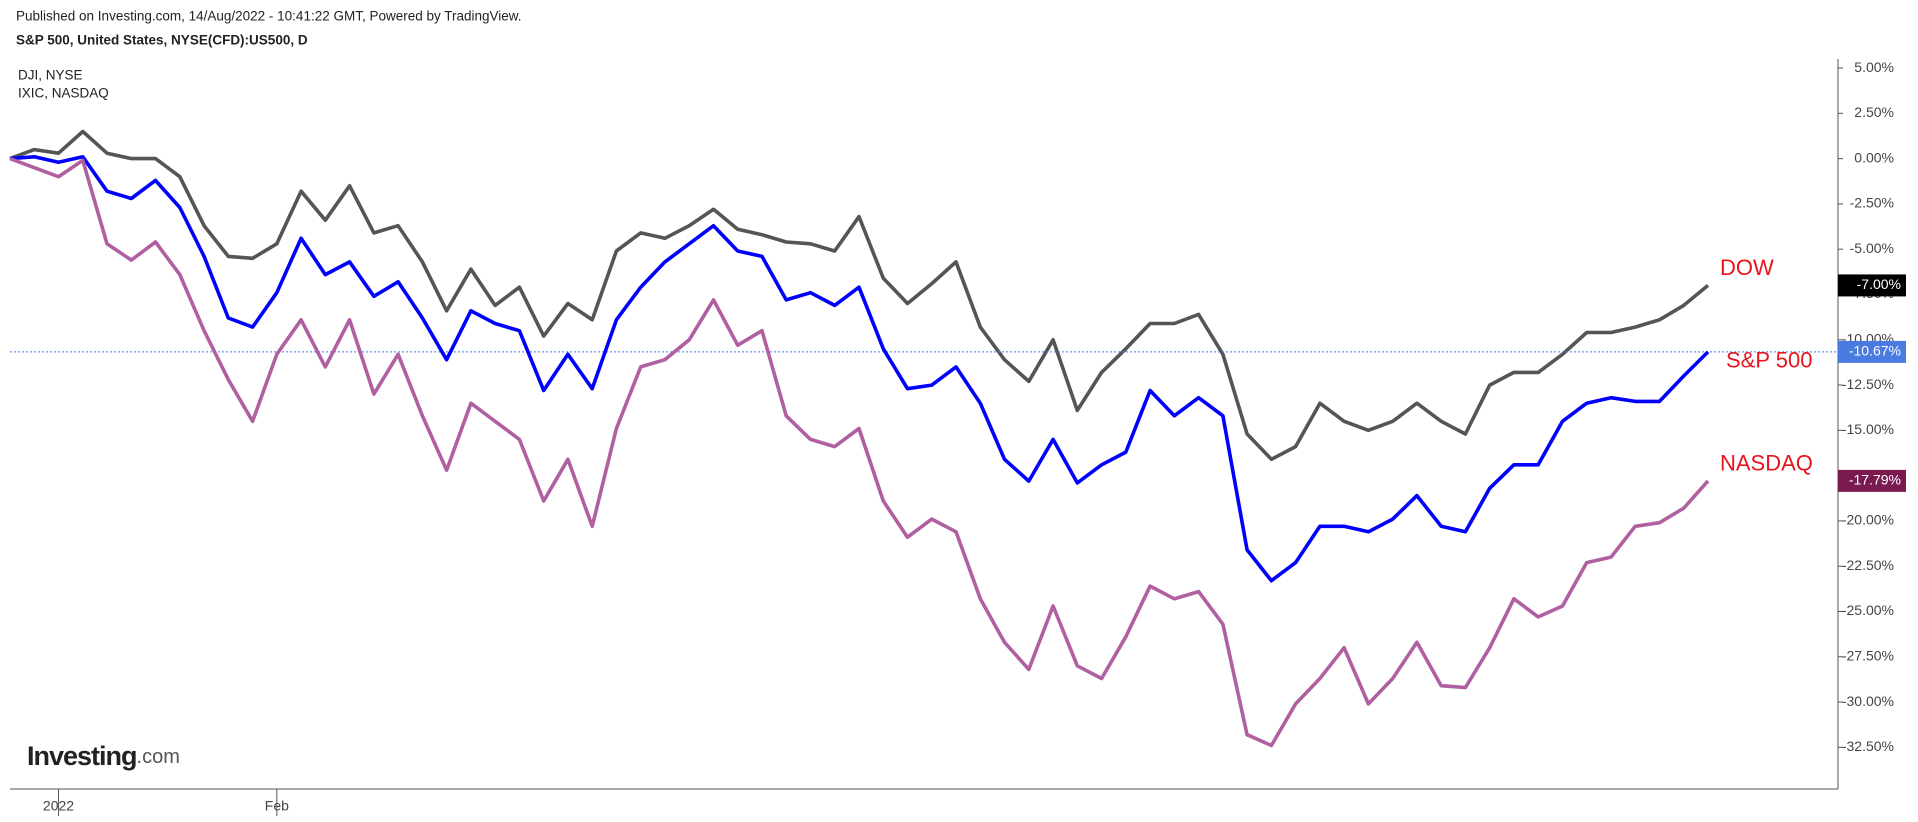 The height and width of the screenshot is (822, 1918). What do you see at coordinates (1879, 284) in the screenshot?
I see `last-value-label: -7.00%` at bounding box center [1879, 284].